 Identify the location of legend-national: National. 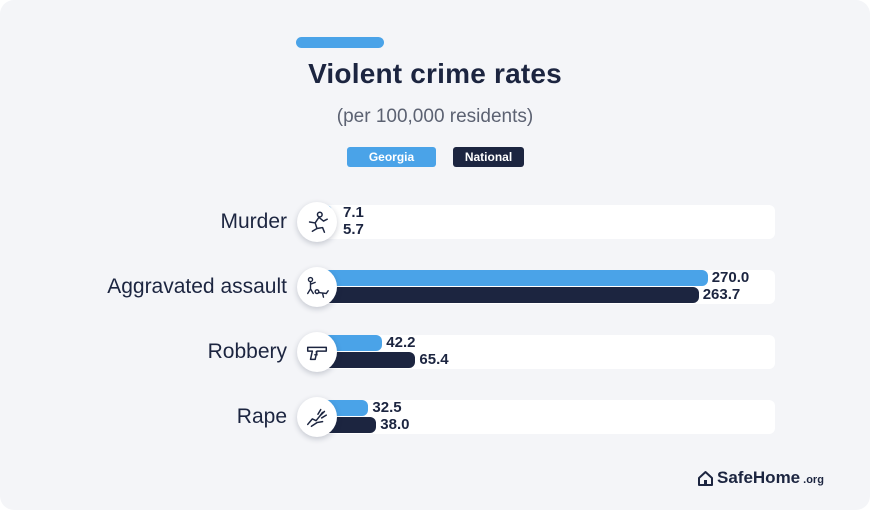
(488, 157).